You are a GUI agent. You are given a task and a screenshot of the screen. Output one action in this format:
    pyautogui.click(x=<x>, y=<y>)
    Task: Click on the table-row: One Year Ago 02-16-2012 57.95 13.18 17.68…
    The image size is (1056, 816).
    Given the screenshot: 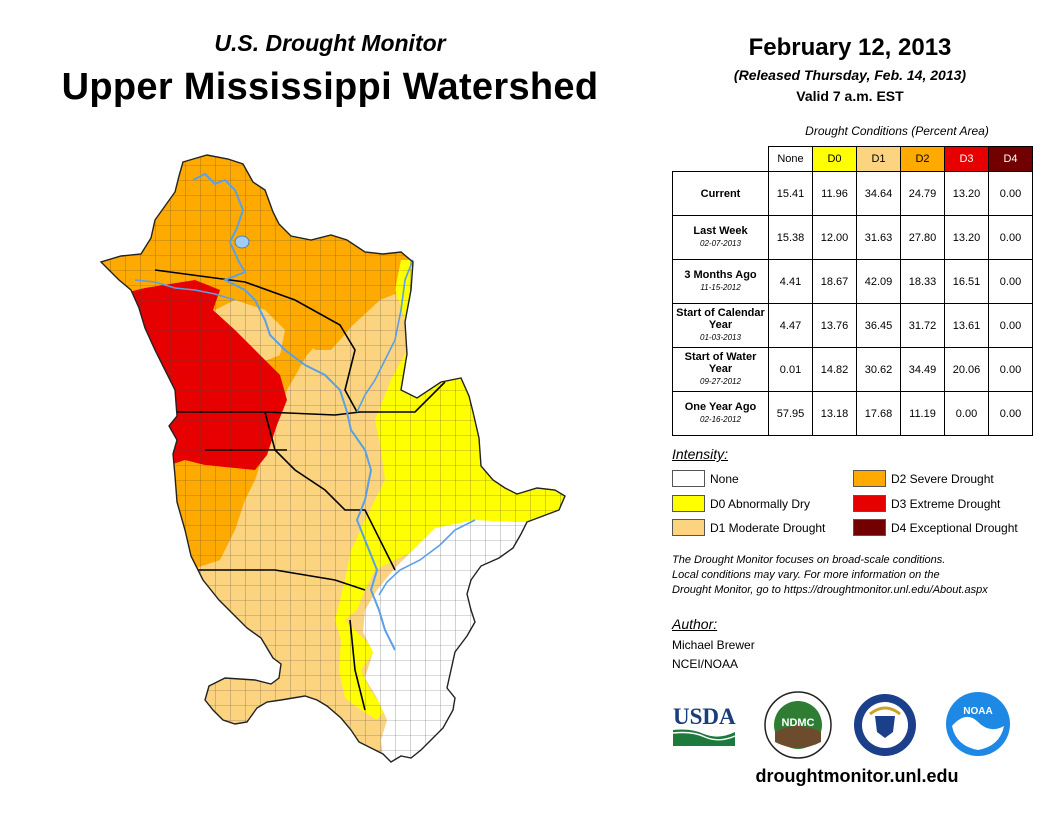 What is the action you would take?
    pyautogui.click(x=852, y=413)
    